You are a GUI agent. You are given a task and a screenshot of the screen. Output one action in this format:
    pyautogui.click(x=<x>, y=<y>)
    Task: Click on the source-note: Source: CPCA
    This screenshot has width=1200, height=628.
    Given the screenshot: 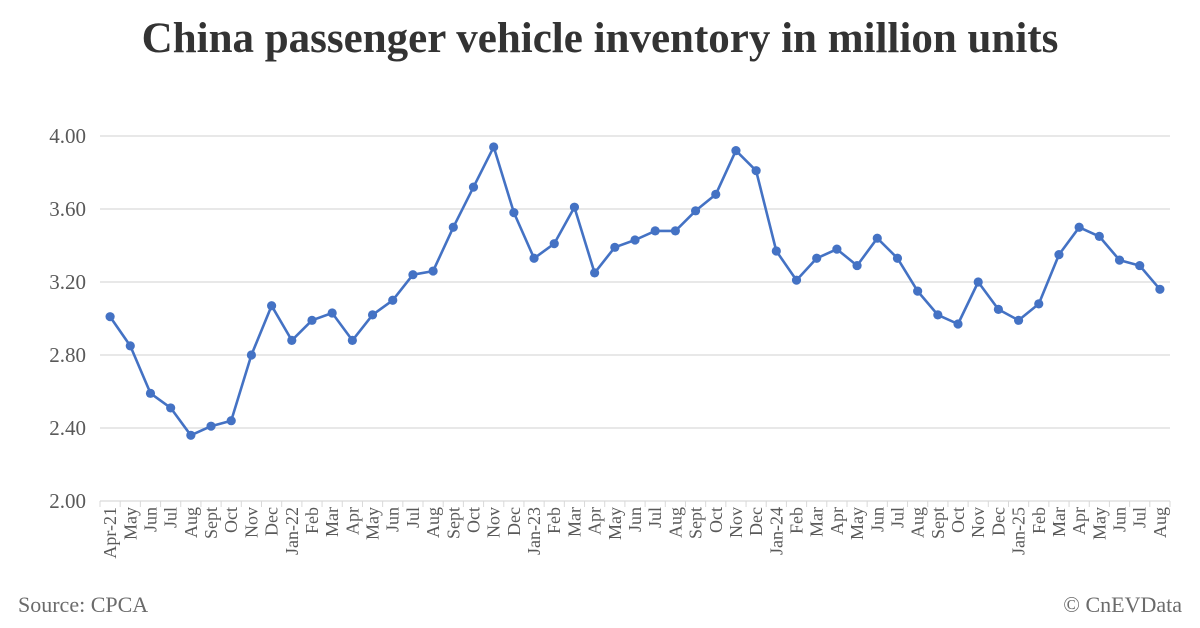 What is the action you would take?
    pyautogui.click(x=83, y=604)
    